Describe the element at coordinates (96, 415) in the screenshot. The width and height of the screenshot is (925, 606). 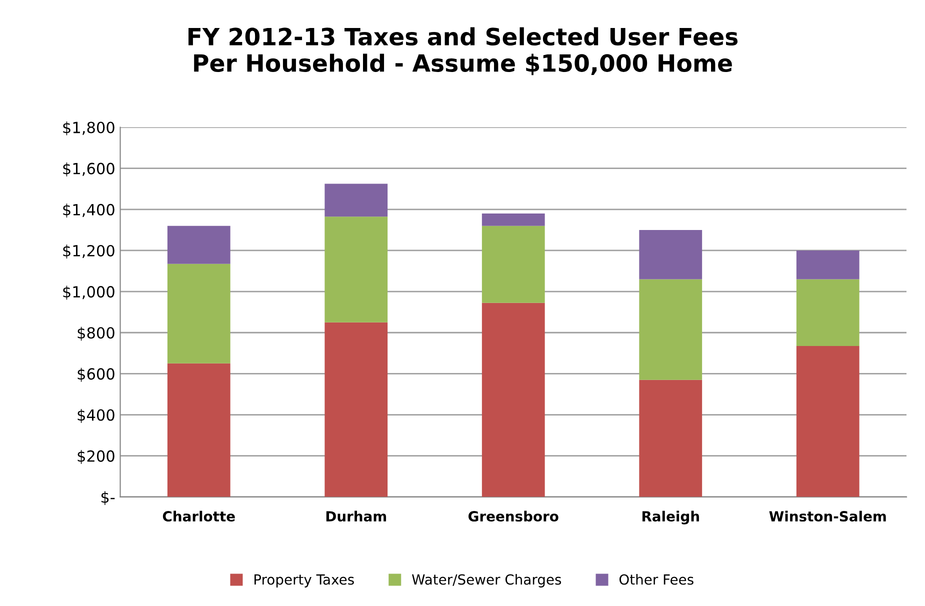
I see `y-tick-label: $400` at that location.